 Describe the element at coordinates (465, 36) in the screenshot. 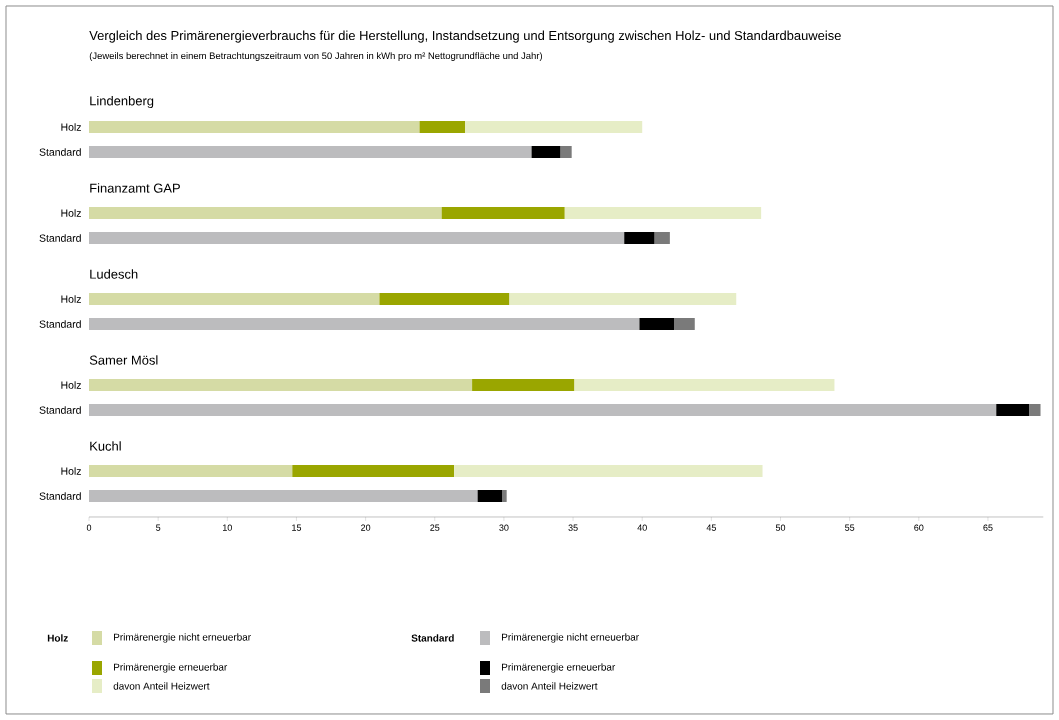

I see `chart-title: Vergleich des Primärenergieverbrauchs für die Herstellung, Instandsetzung und Entsorgung zwischen Holz- und Standardbauweise` at that location.